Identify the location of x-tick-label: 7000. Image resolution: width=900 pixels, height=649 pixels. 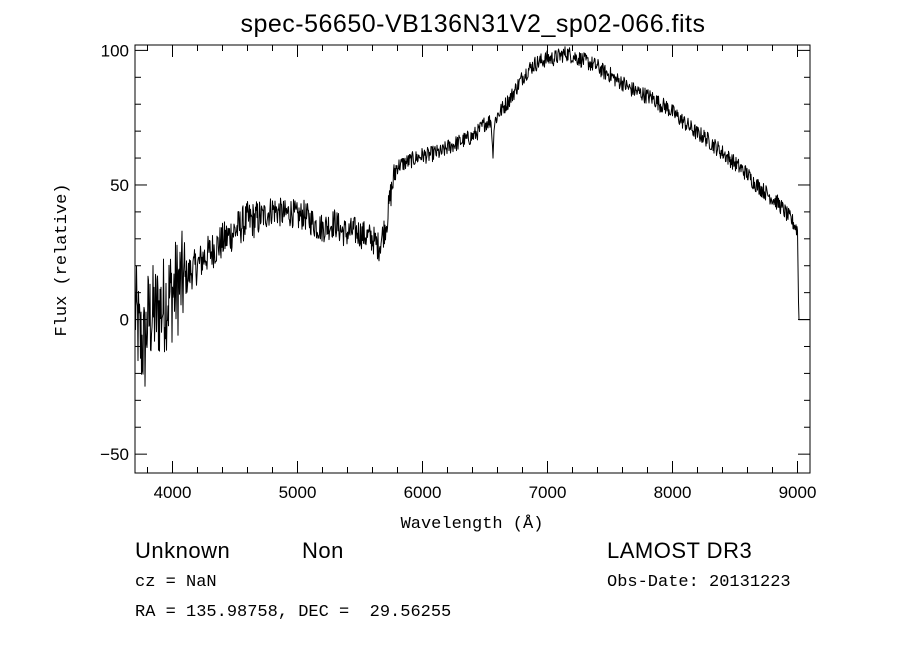
(548, 492).